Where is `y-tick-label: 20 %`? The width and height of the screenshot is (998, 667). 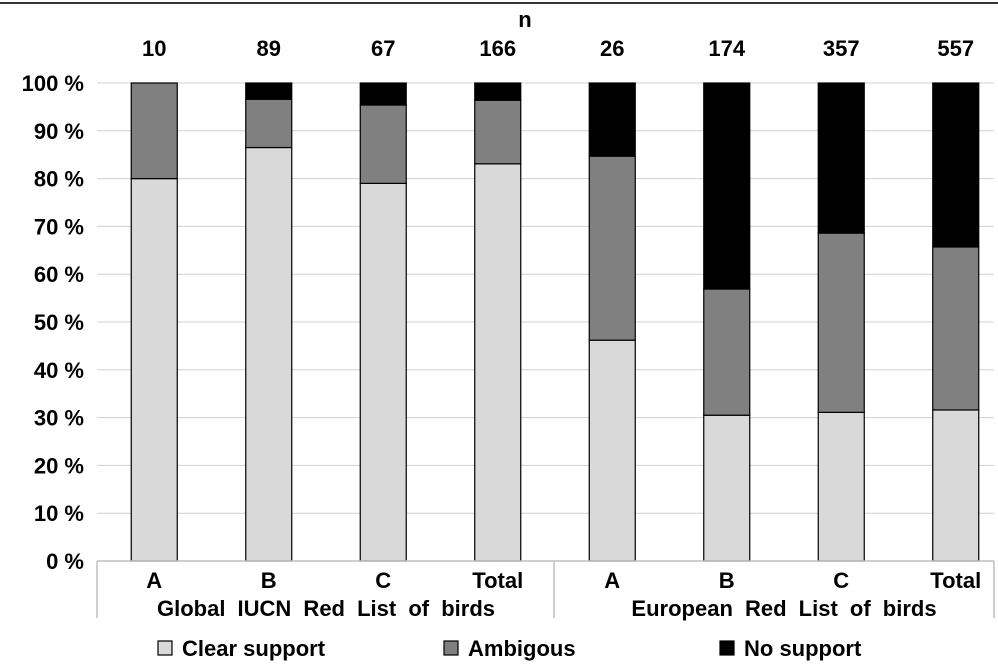 y-tick-label: 20 % is located at coordinates (59, 465).